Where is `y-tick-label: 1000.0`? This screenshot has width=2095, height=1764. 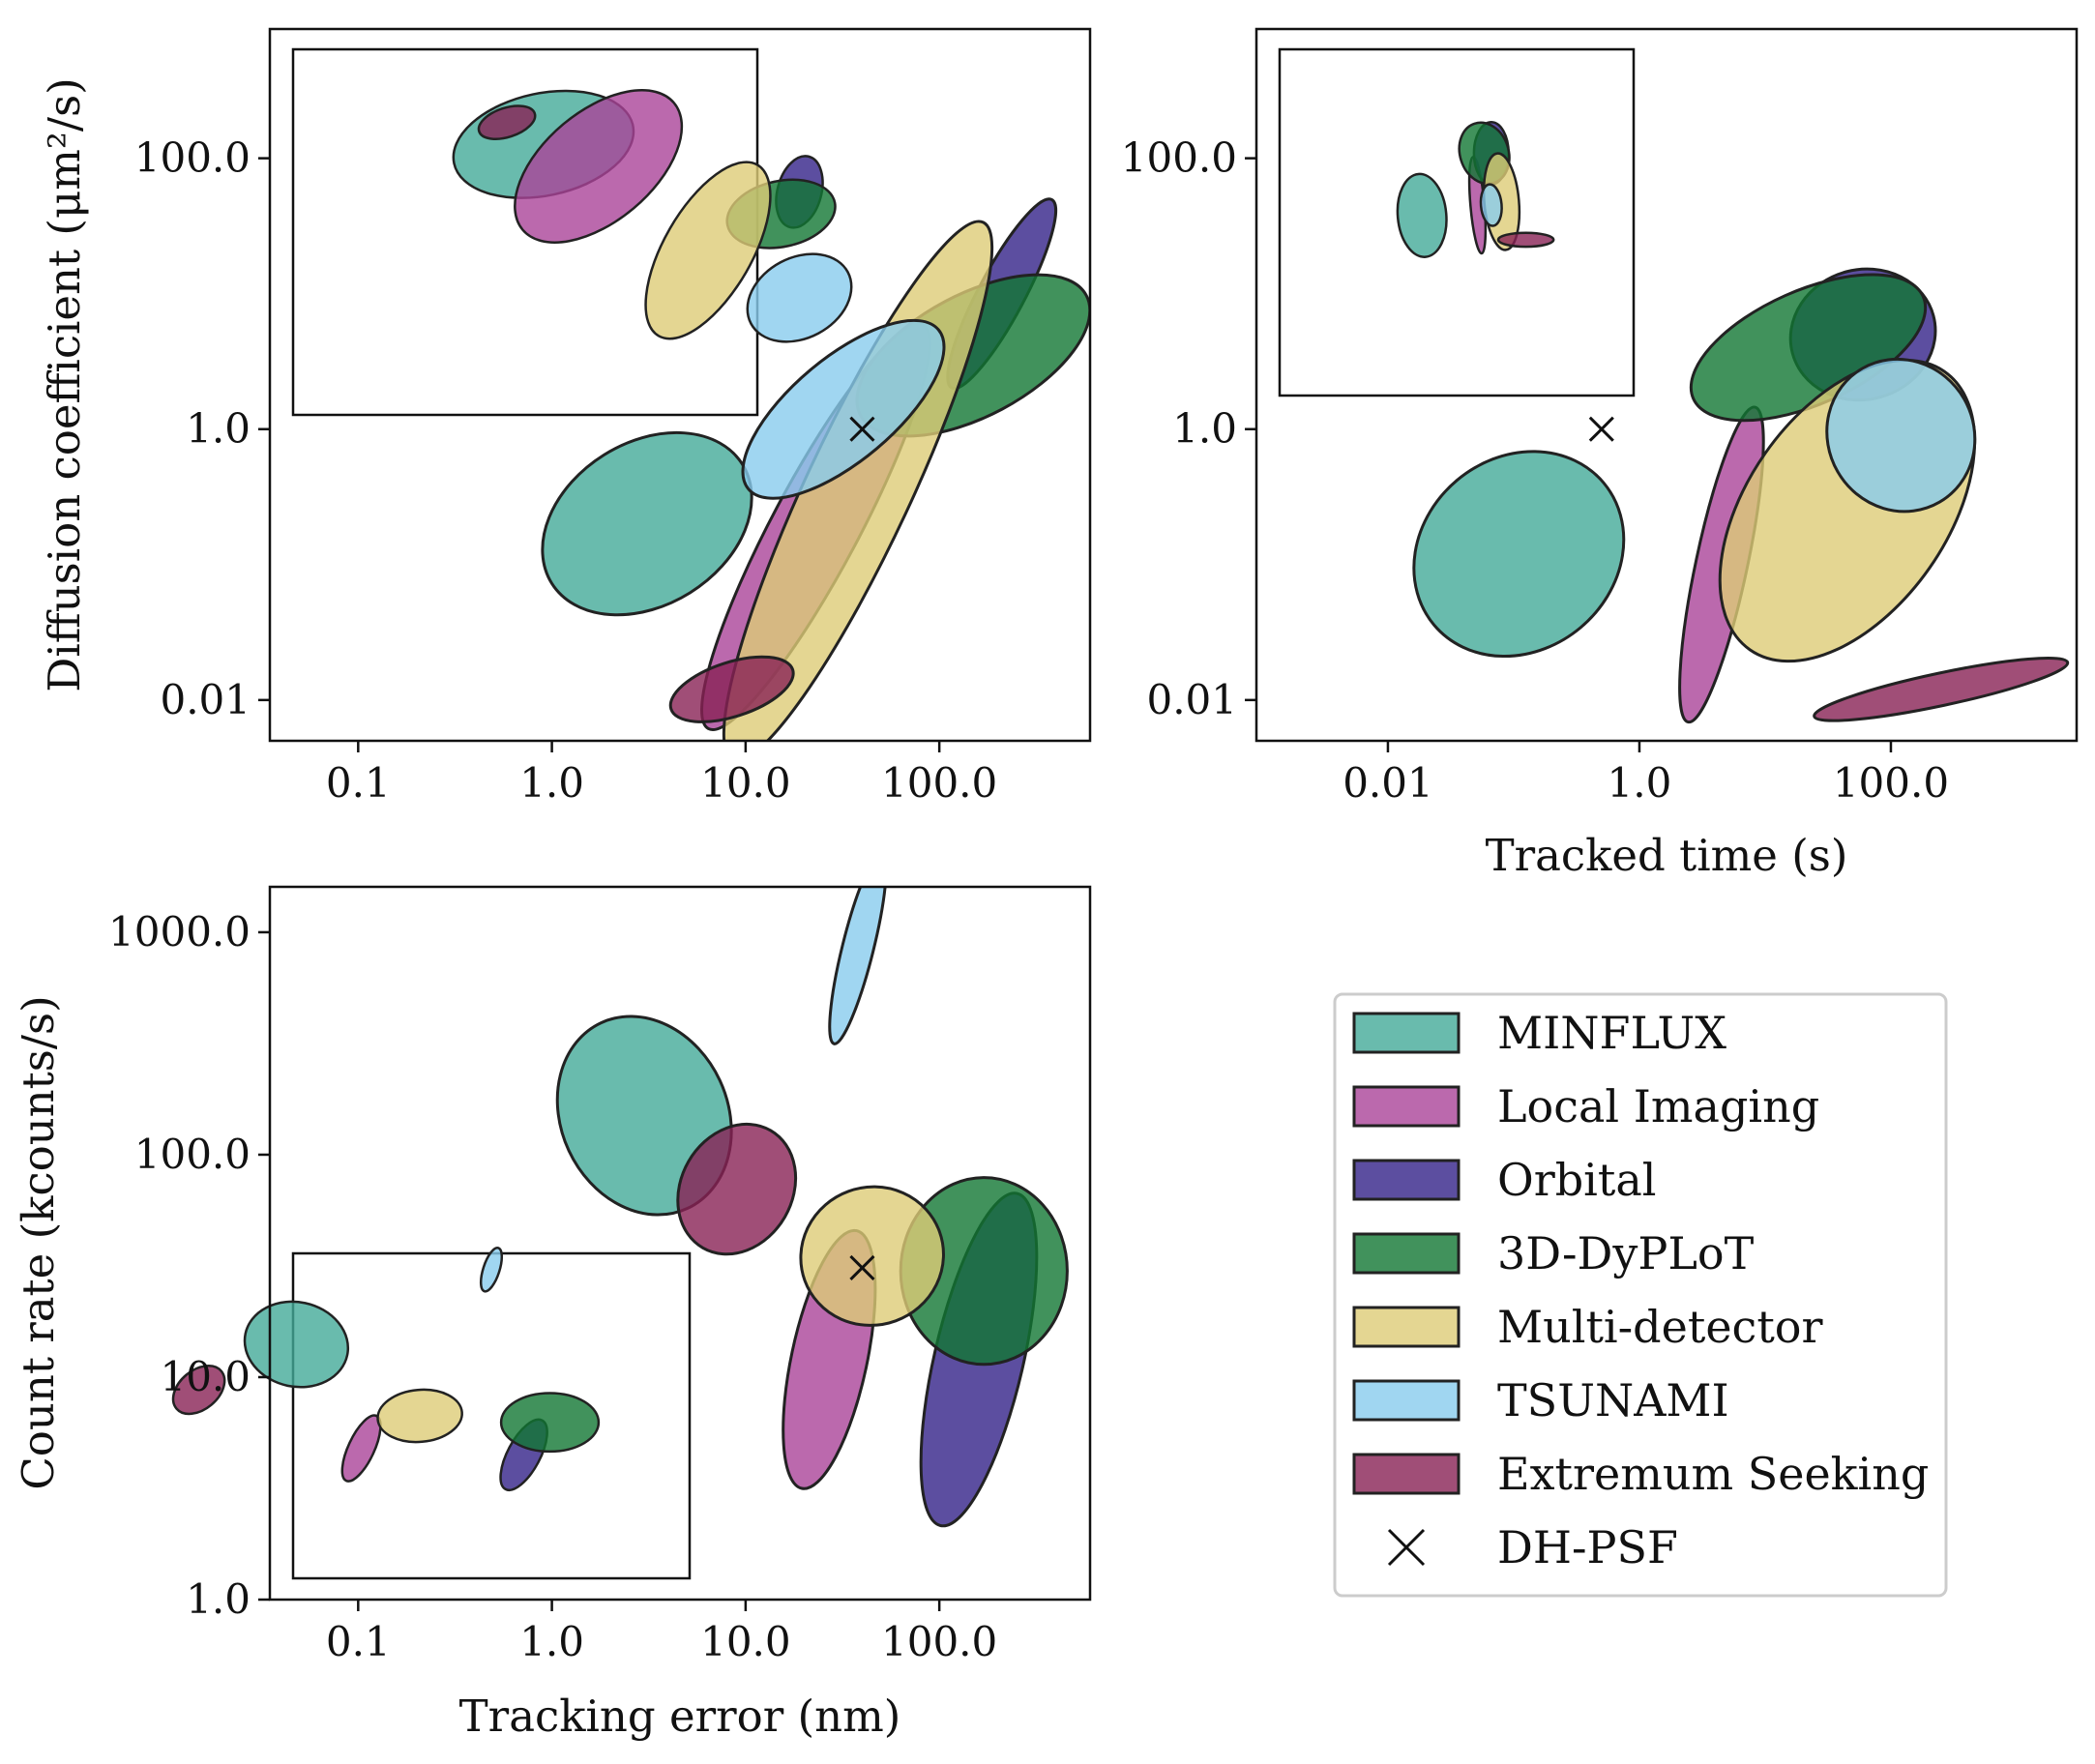
y-tick-label: 1000.0 is located at coordinates (179, 932).